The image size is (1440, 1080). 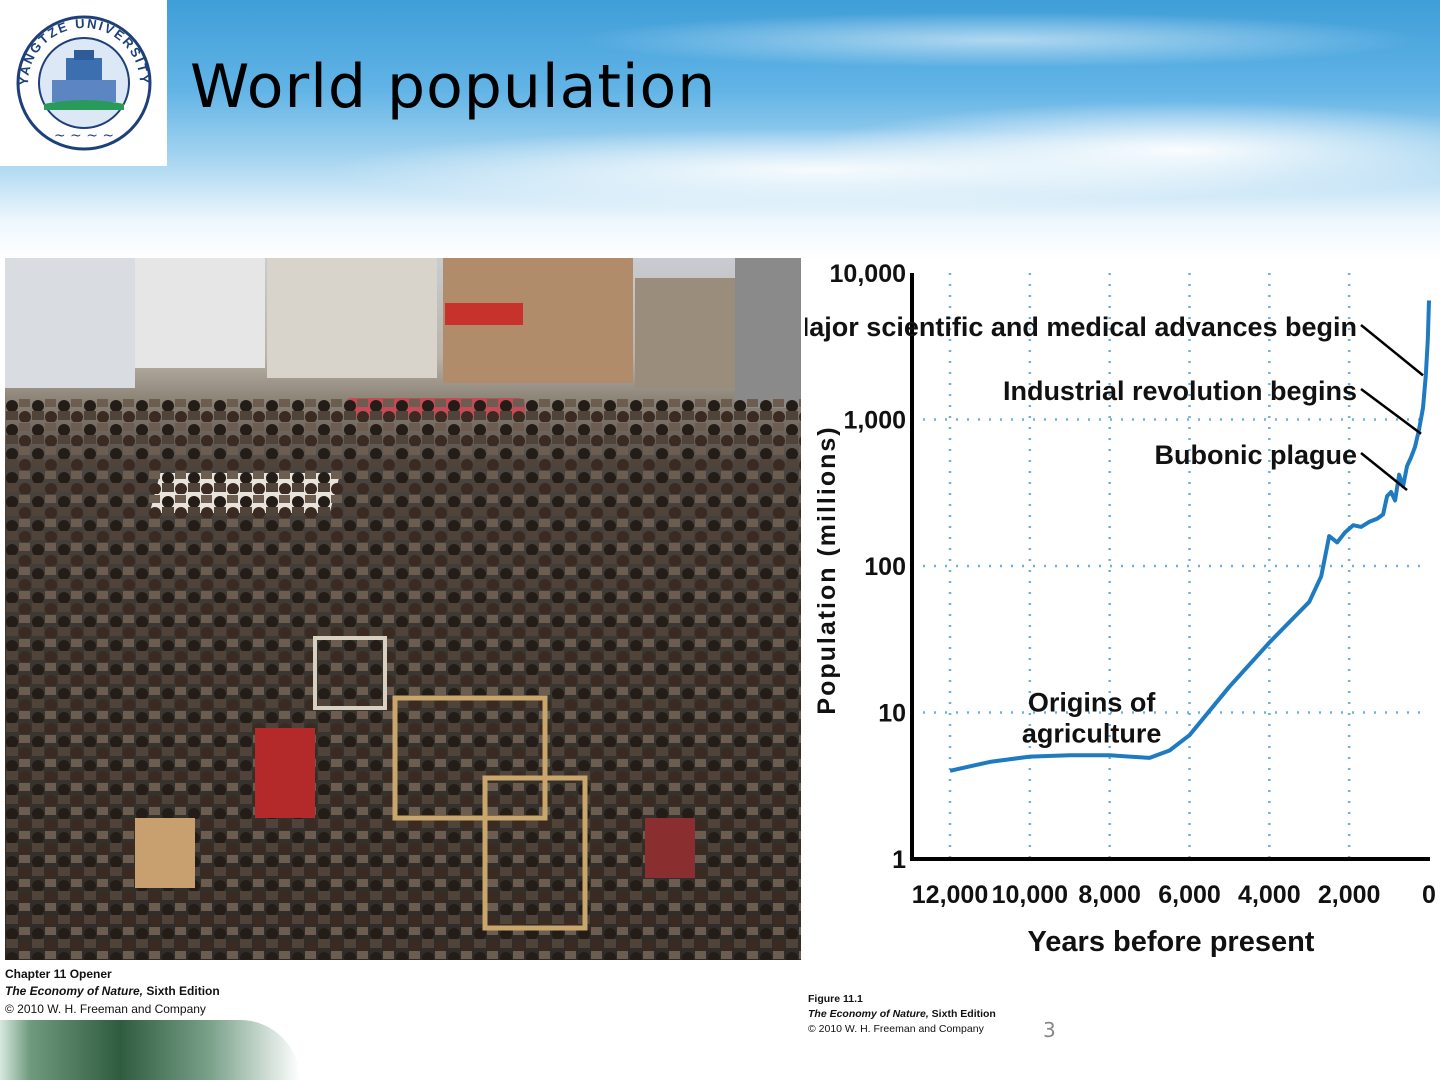 I want to click on x-tick-label: 10,000, so click(x=1030, y=895).